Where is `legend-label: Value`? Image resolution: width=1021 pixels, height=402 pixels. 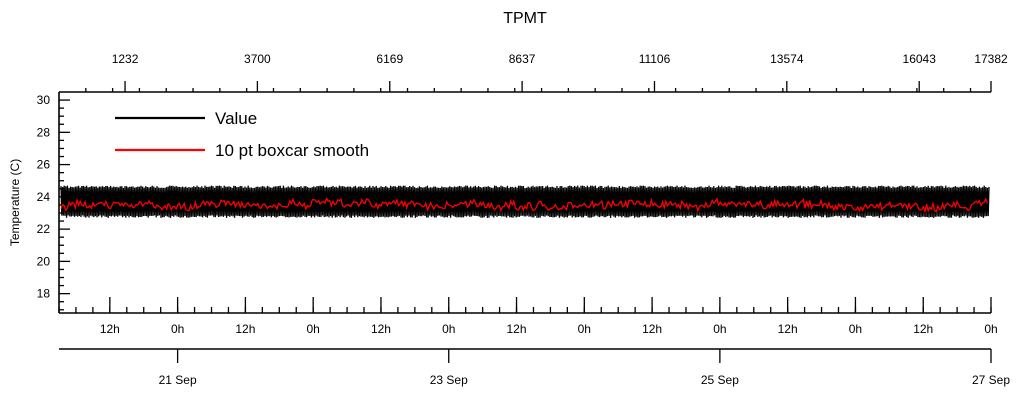 legend-label: Value is located at coordinates (236, 118).